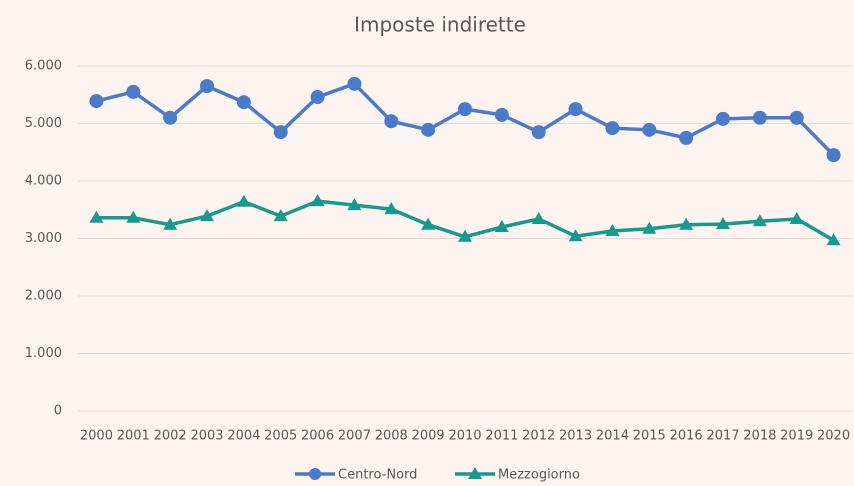 The height and width of the screenshot is (486, 854). I want to click on x-tick-label: 2020, so click(833, 436).